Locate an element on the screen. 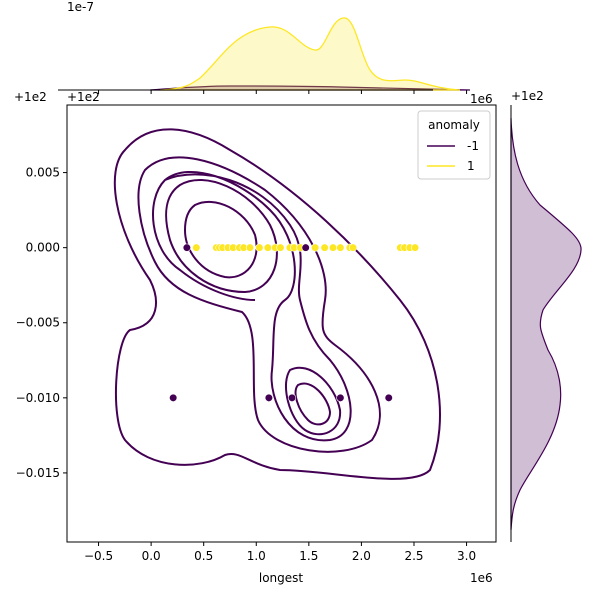 Image resolution: width=600 pixels, height=604 pixels. x-tick-label: 0.5 is located at coordinates (203, 556).